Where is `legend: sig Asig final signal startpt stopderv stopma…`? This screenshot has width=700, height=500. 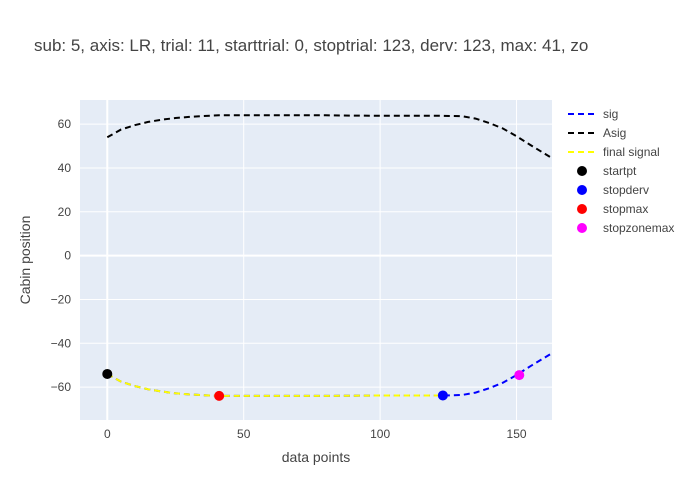
legend: sig Asig final signal startpt stopderv stopma… is located at coordinates (621, 171).